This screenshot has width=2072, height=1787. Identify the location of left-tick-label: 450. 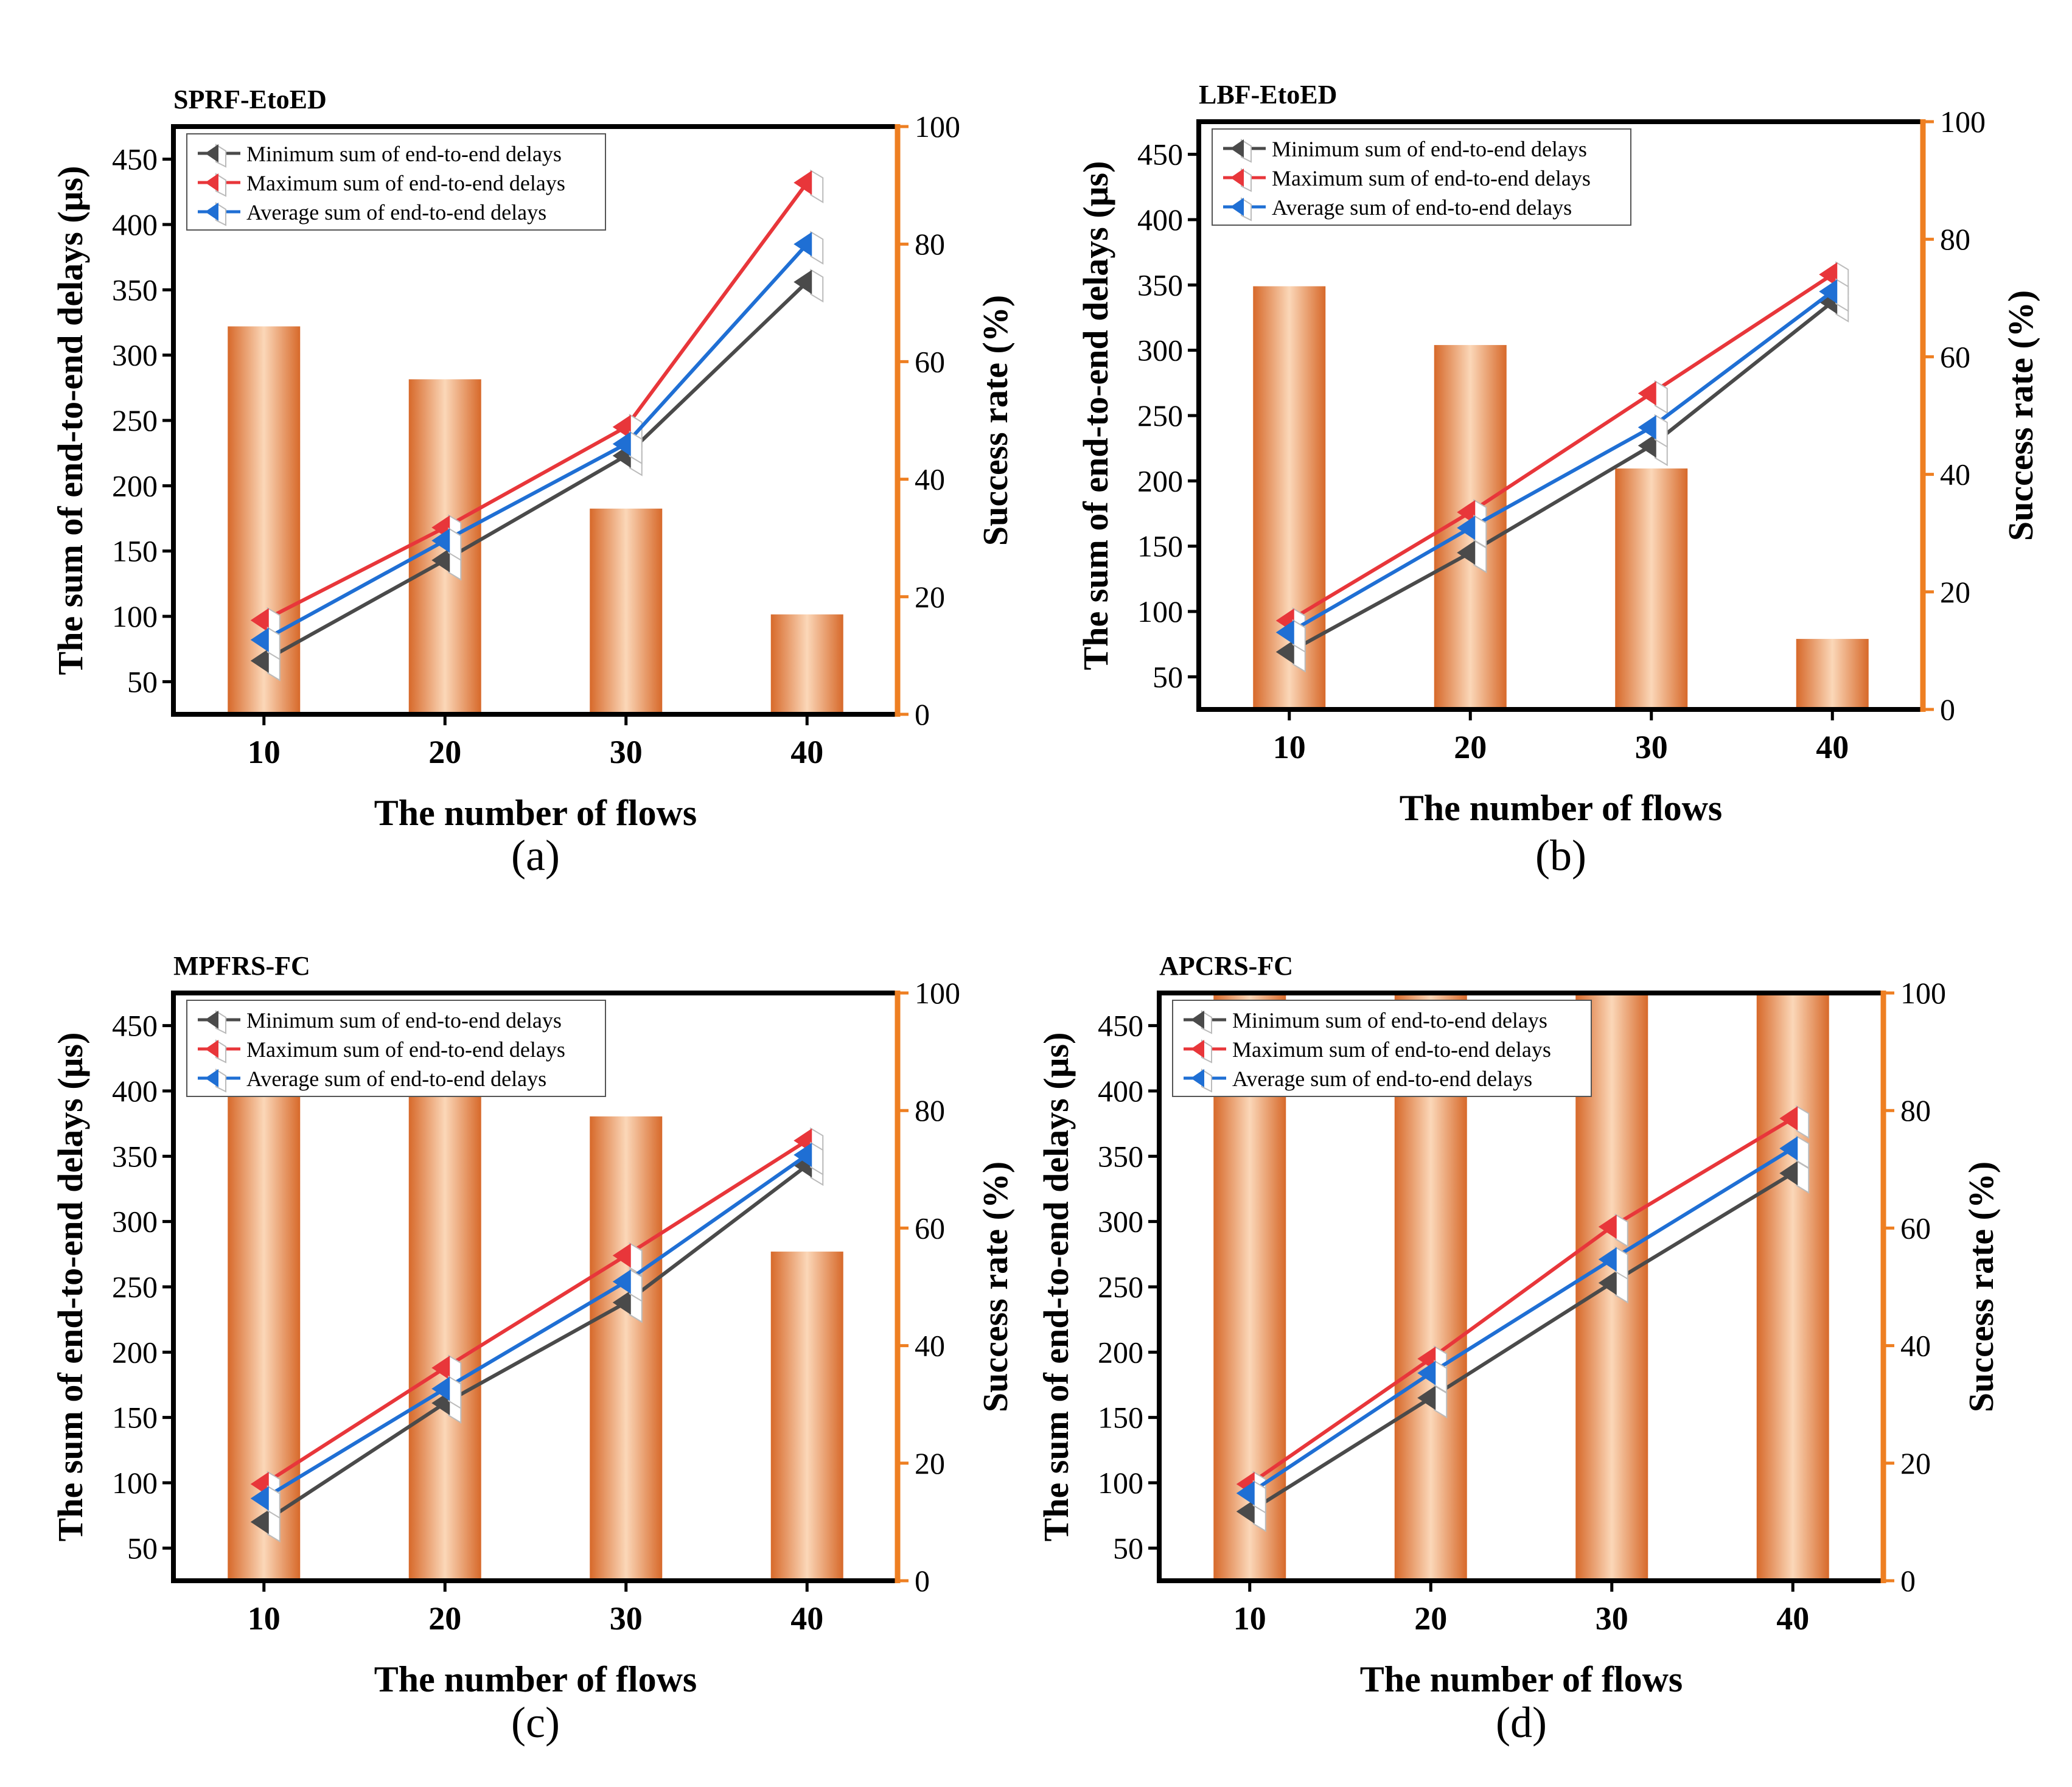
(1160, 155).